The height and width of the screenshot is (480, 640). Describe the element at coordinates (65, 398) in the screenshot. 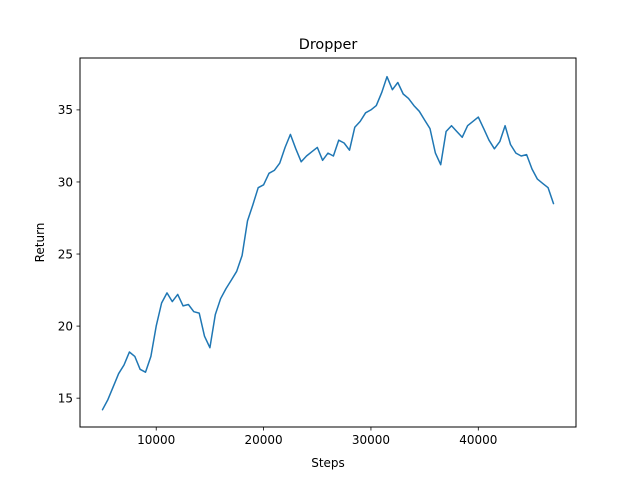

I see `y-tick-label: 15` at that location.